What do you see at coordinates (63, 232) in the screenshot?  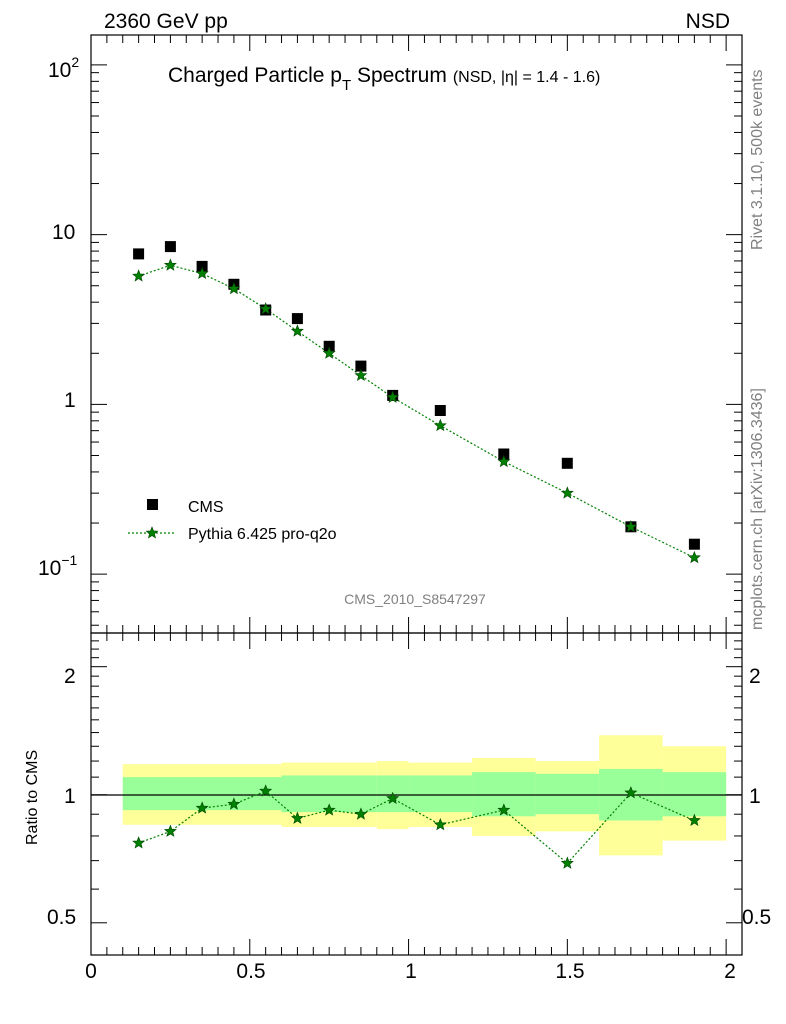 I see `ytick-label-10: 10` at bounding box center [63, 232].